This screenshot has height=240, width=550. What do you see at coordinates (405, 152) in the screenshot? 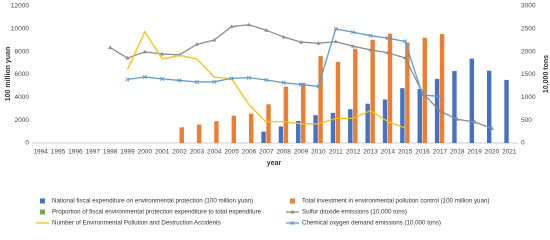
I see `x-tick-label: 2015` at bounding box center [405, 152].